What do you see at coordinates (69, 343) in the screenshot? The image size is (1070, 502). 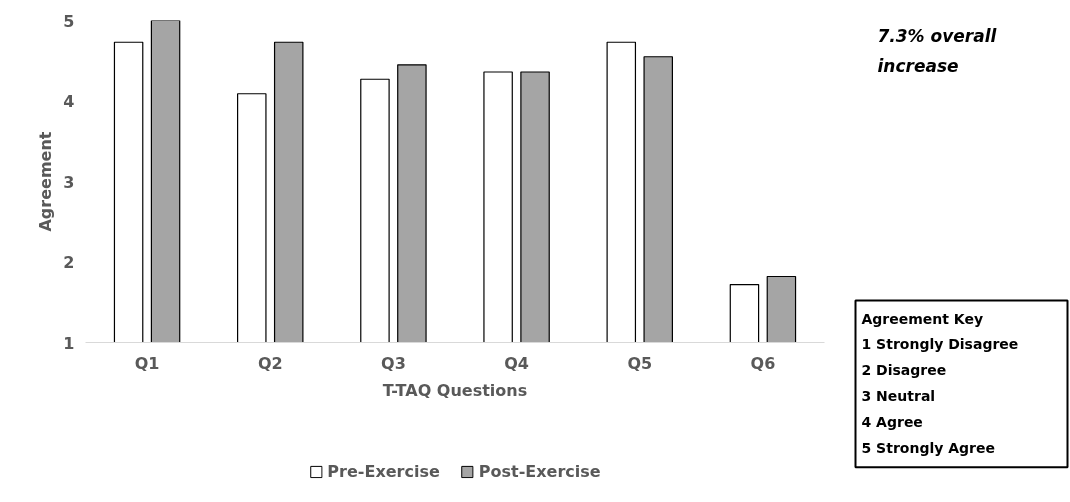 I see `y-tick-label: 1` at bounding box center [69, 343].